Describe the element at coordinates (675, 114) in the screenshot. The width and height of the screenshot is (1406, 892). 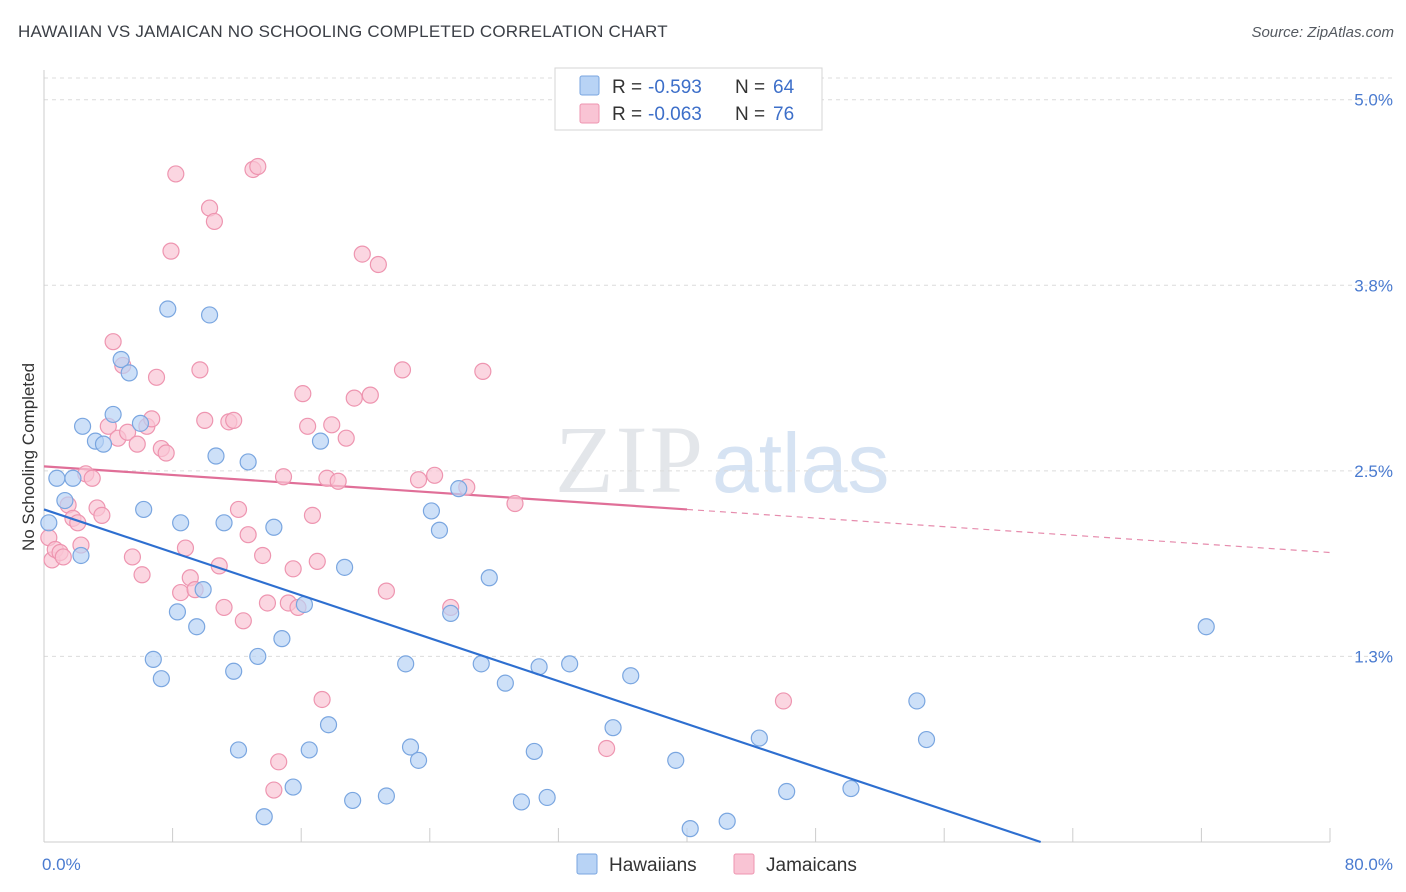
I see `legend-r-value-jamaicans: -0.063` at that location.